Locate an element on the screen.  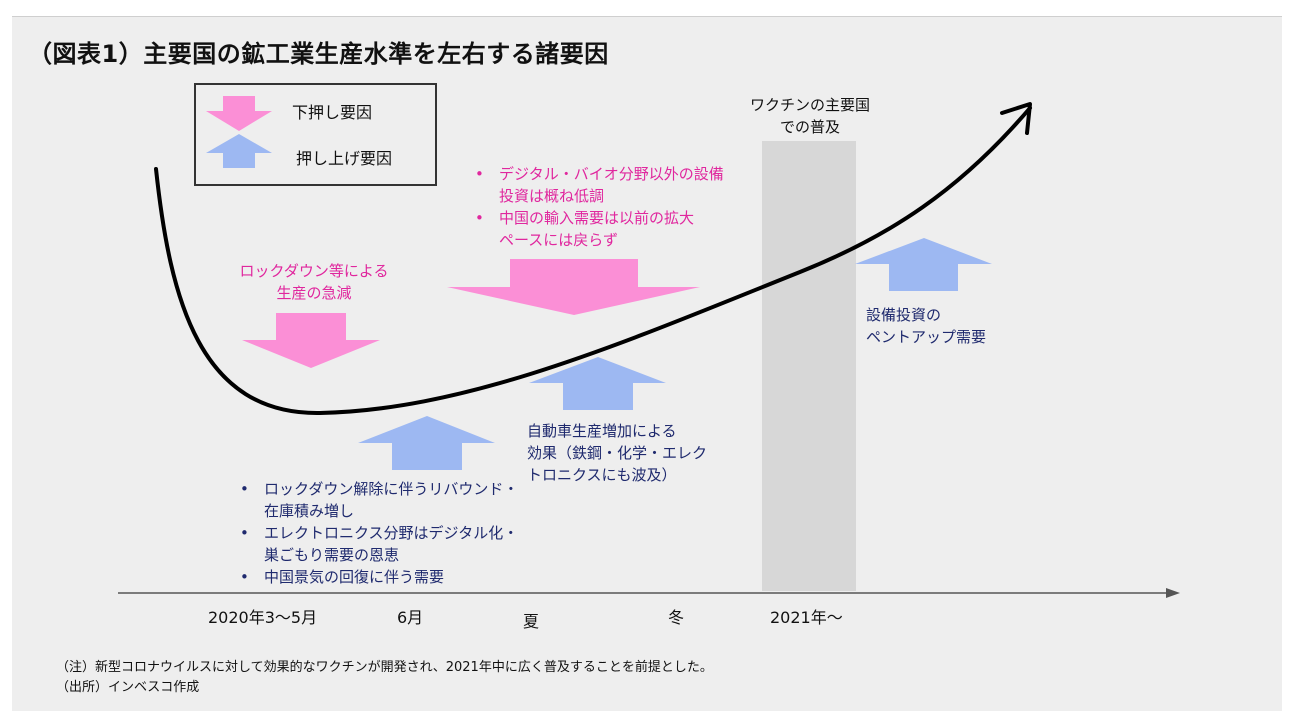
production-curve-arrowhead is located at coordinates (1016, 118).